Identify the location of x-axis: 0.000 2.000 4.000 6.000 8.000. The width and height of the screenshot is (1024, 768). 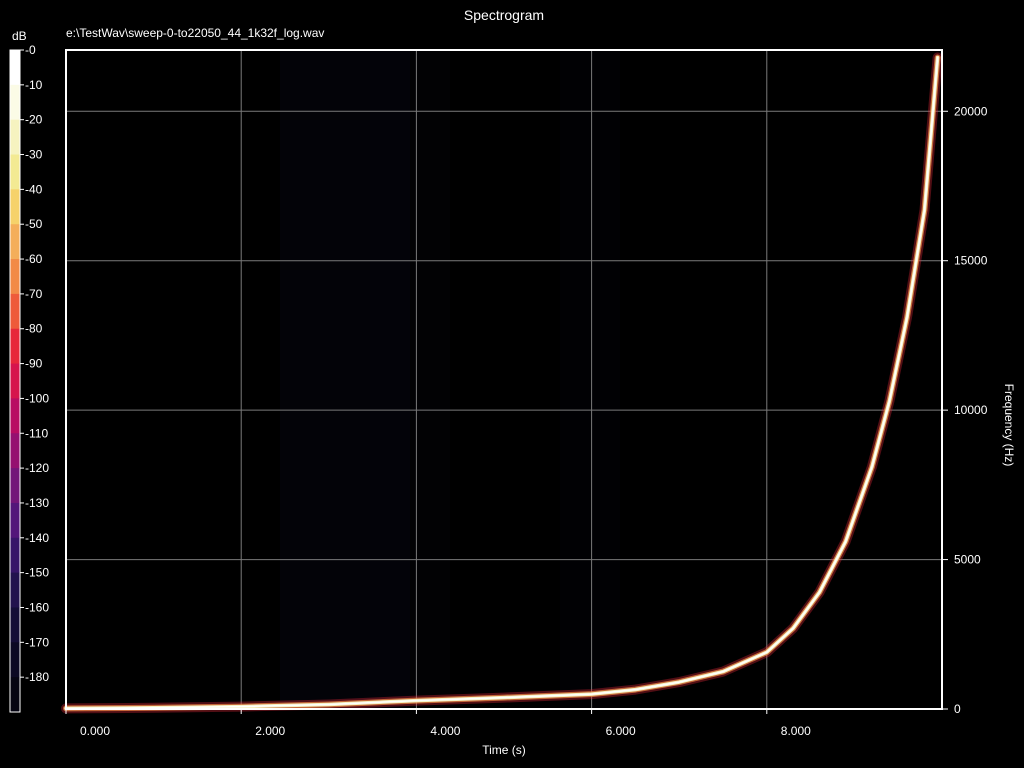
(438, 723).